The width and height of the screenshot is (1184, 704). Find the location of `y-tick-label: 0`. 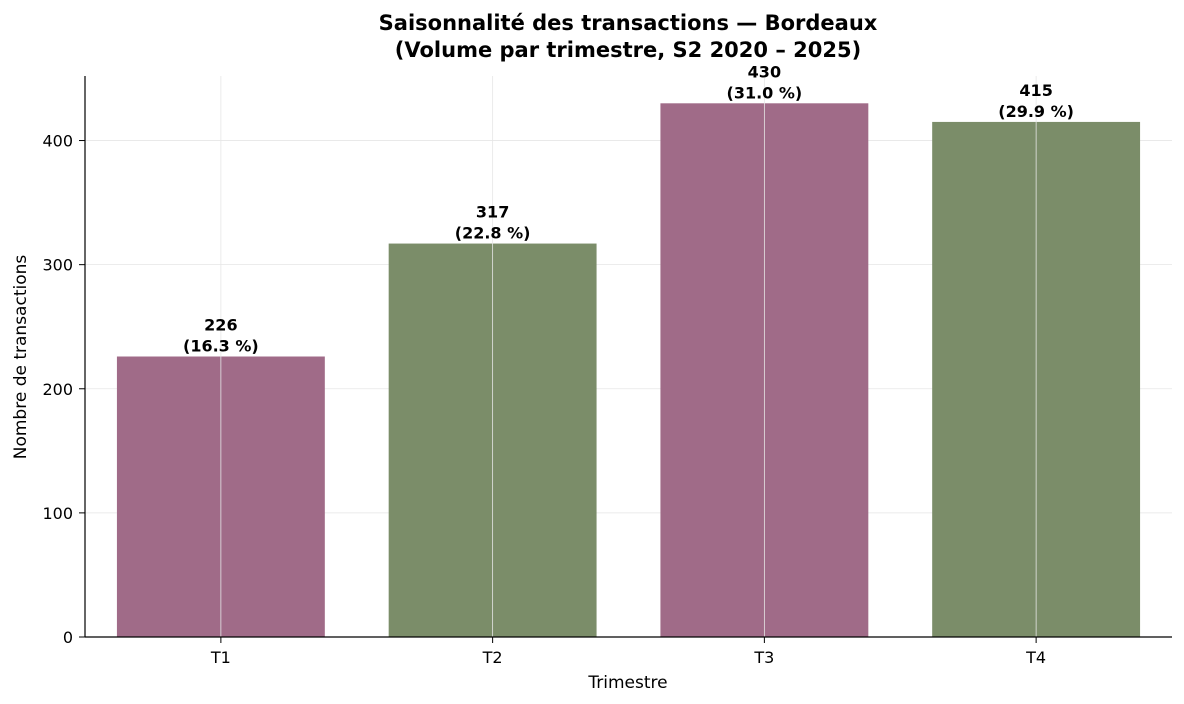

y-tick-label: 0 is located at coordinates (68, 637).